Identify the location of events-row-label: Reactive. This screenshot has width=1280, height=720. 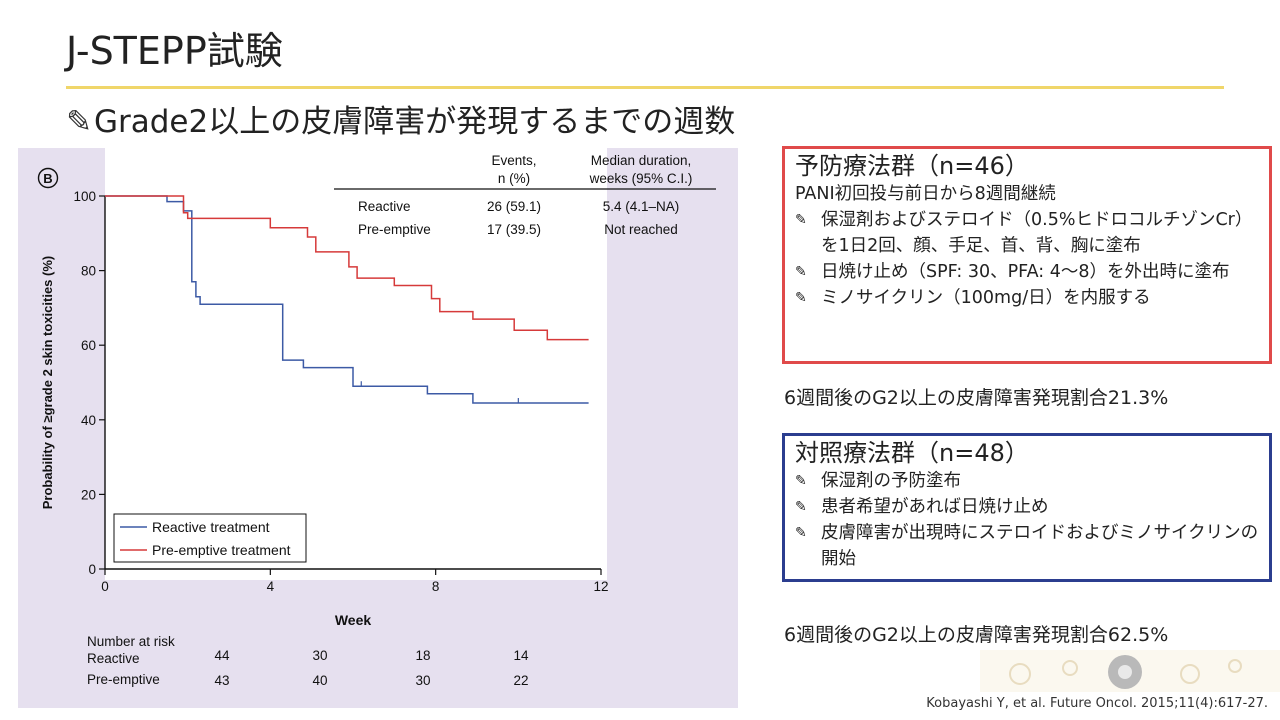
(384, 206).